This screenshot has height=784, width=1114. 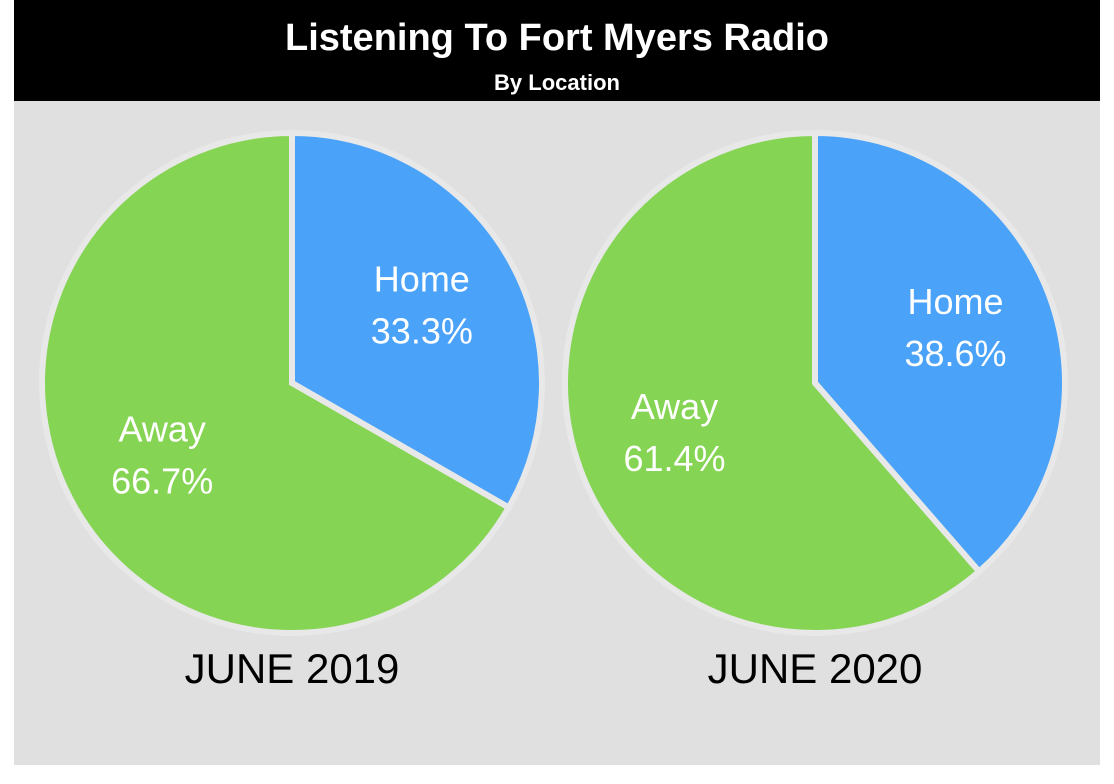 What do you see at coordinates (162, 481) in the screenshot?
I see `slice-value-label: 66.7%` at bounding box center [162, 481].